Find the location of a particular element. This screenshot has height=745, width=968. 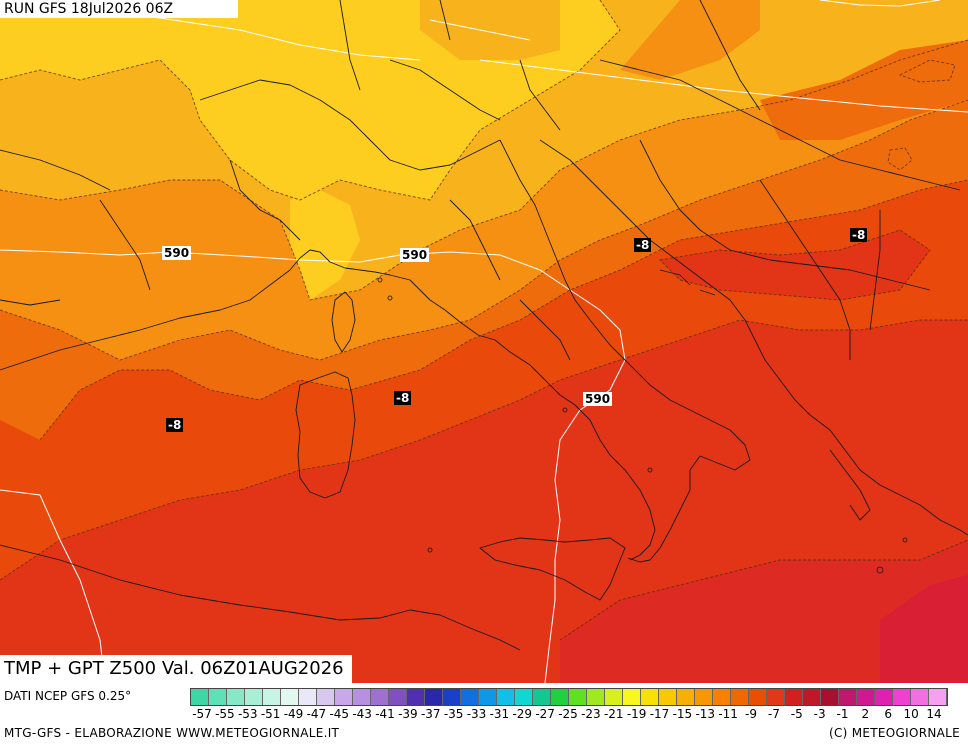

colorbar-tick-label: -9 is located at coordinates (751, 714).